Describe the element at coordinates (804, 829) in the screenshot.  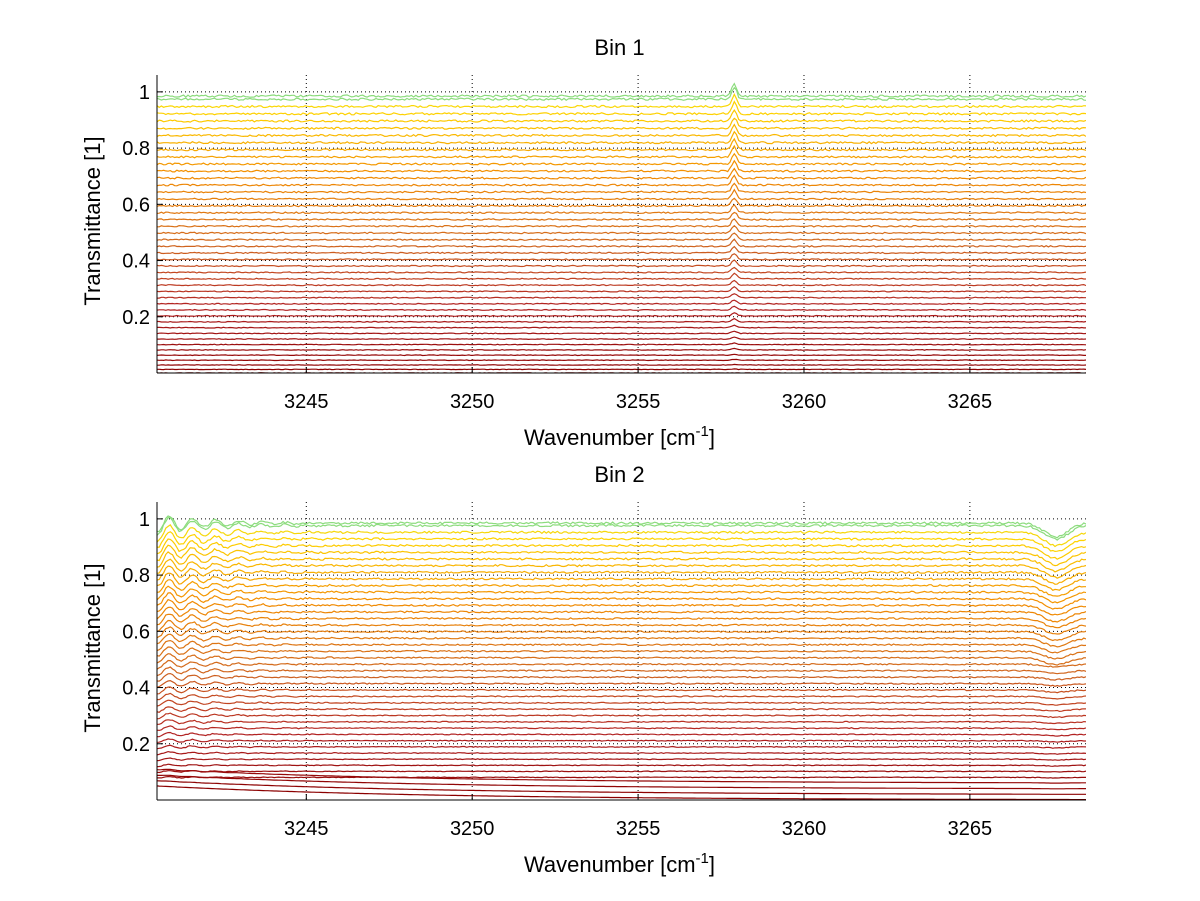
I see `x-tick-label: 3260` at that location.